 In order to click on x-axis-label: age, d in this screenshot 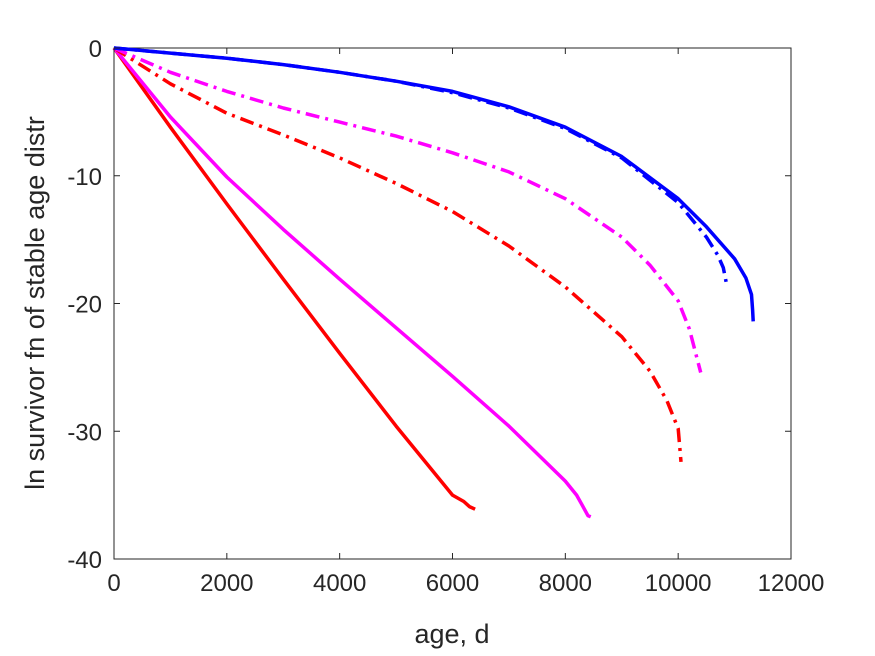, I will do `click(451, 634)`.